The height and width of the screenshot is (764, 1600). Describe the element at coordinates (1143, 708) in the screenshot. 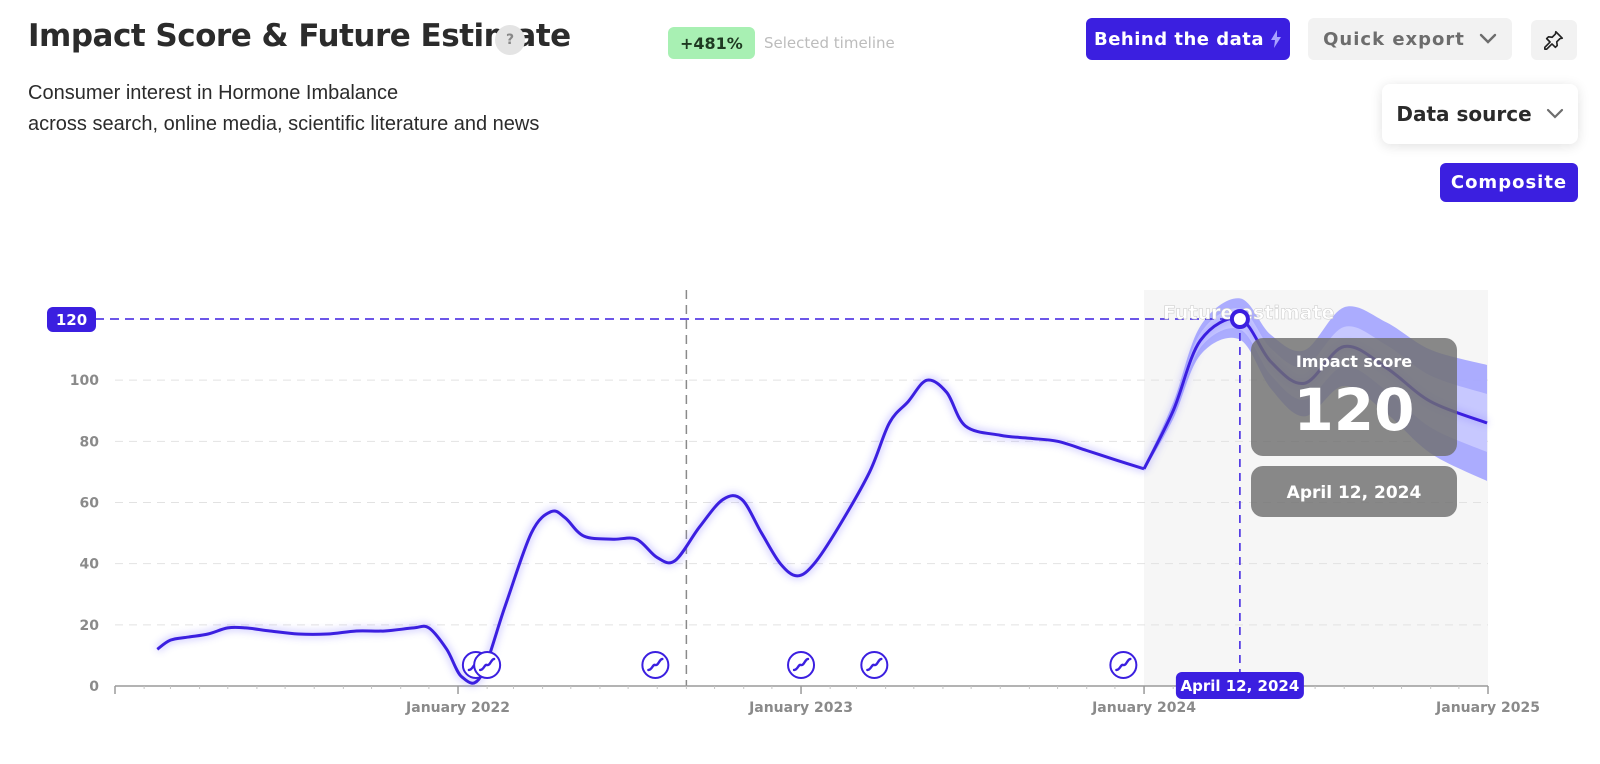

I see `x-tick-label: January 2024` at that location.